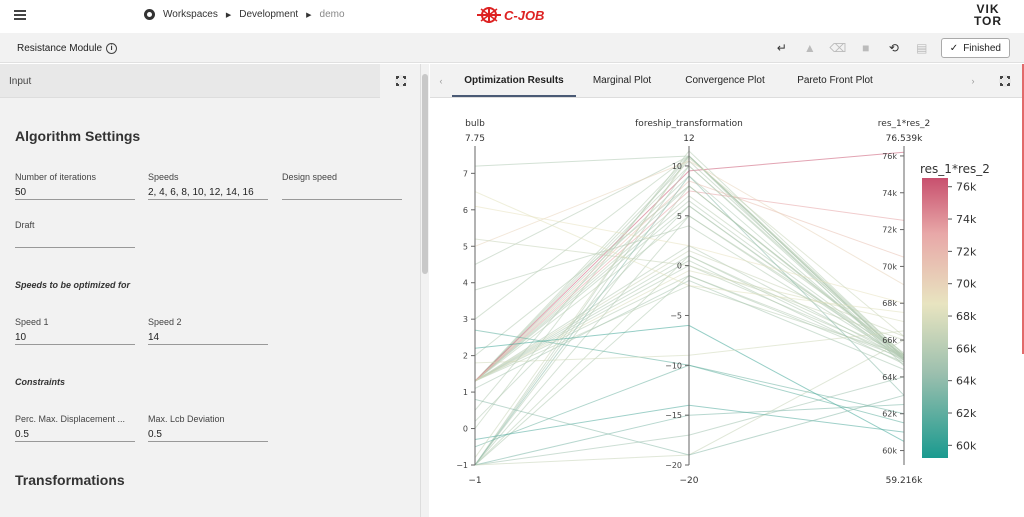 Image resolution: width=1024 pixels, height=517 pixels. What do you see at coordinates (465, 210) in the screenshot?
I see `axis-tick-label: 6` at bounding box center [465, 210].